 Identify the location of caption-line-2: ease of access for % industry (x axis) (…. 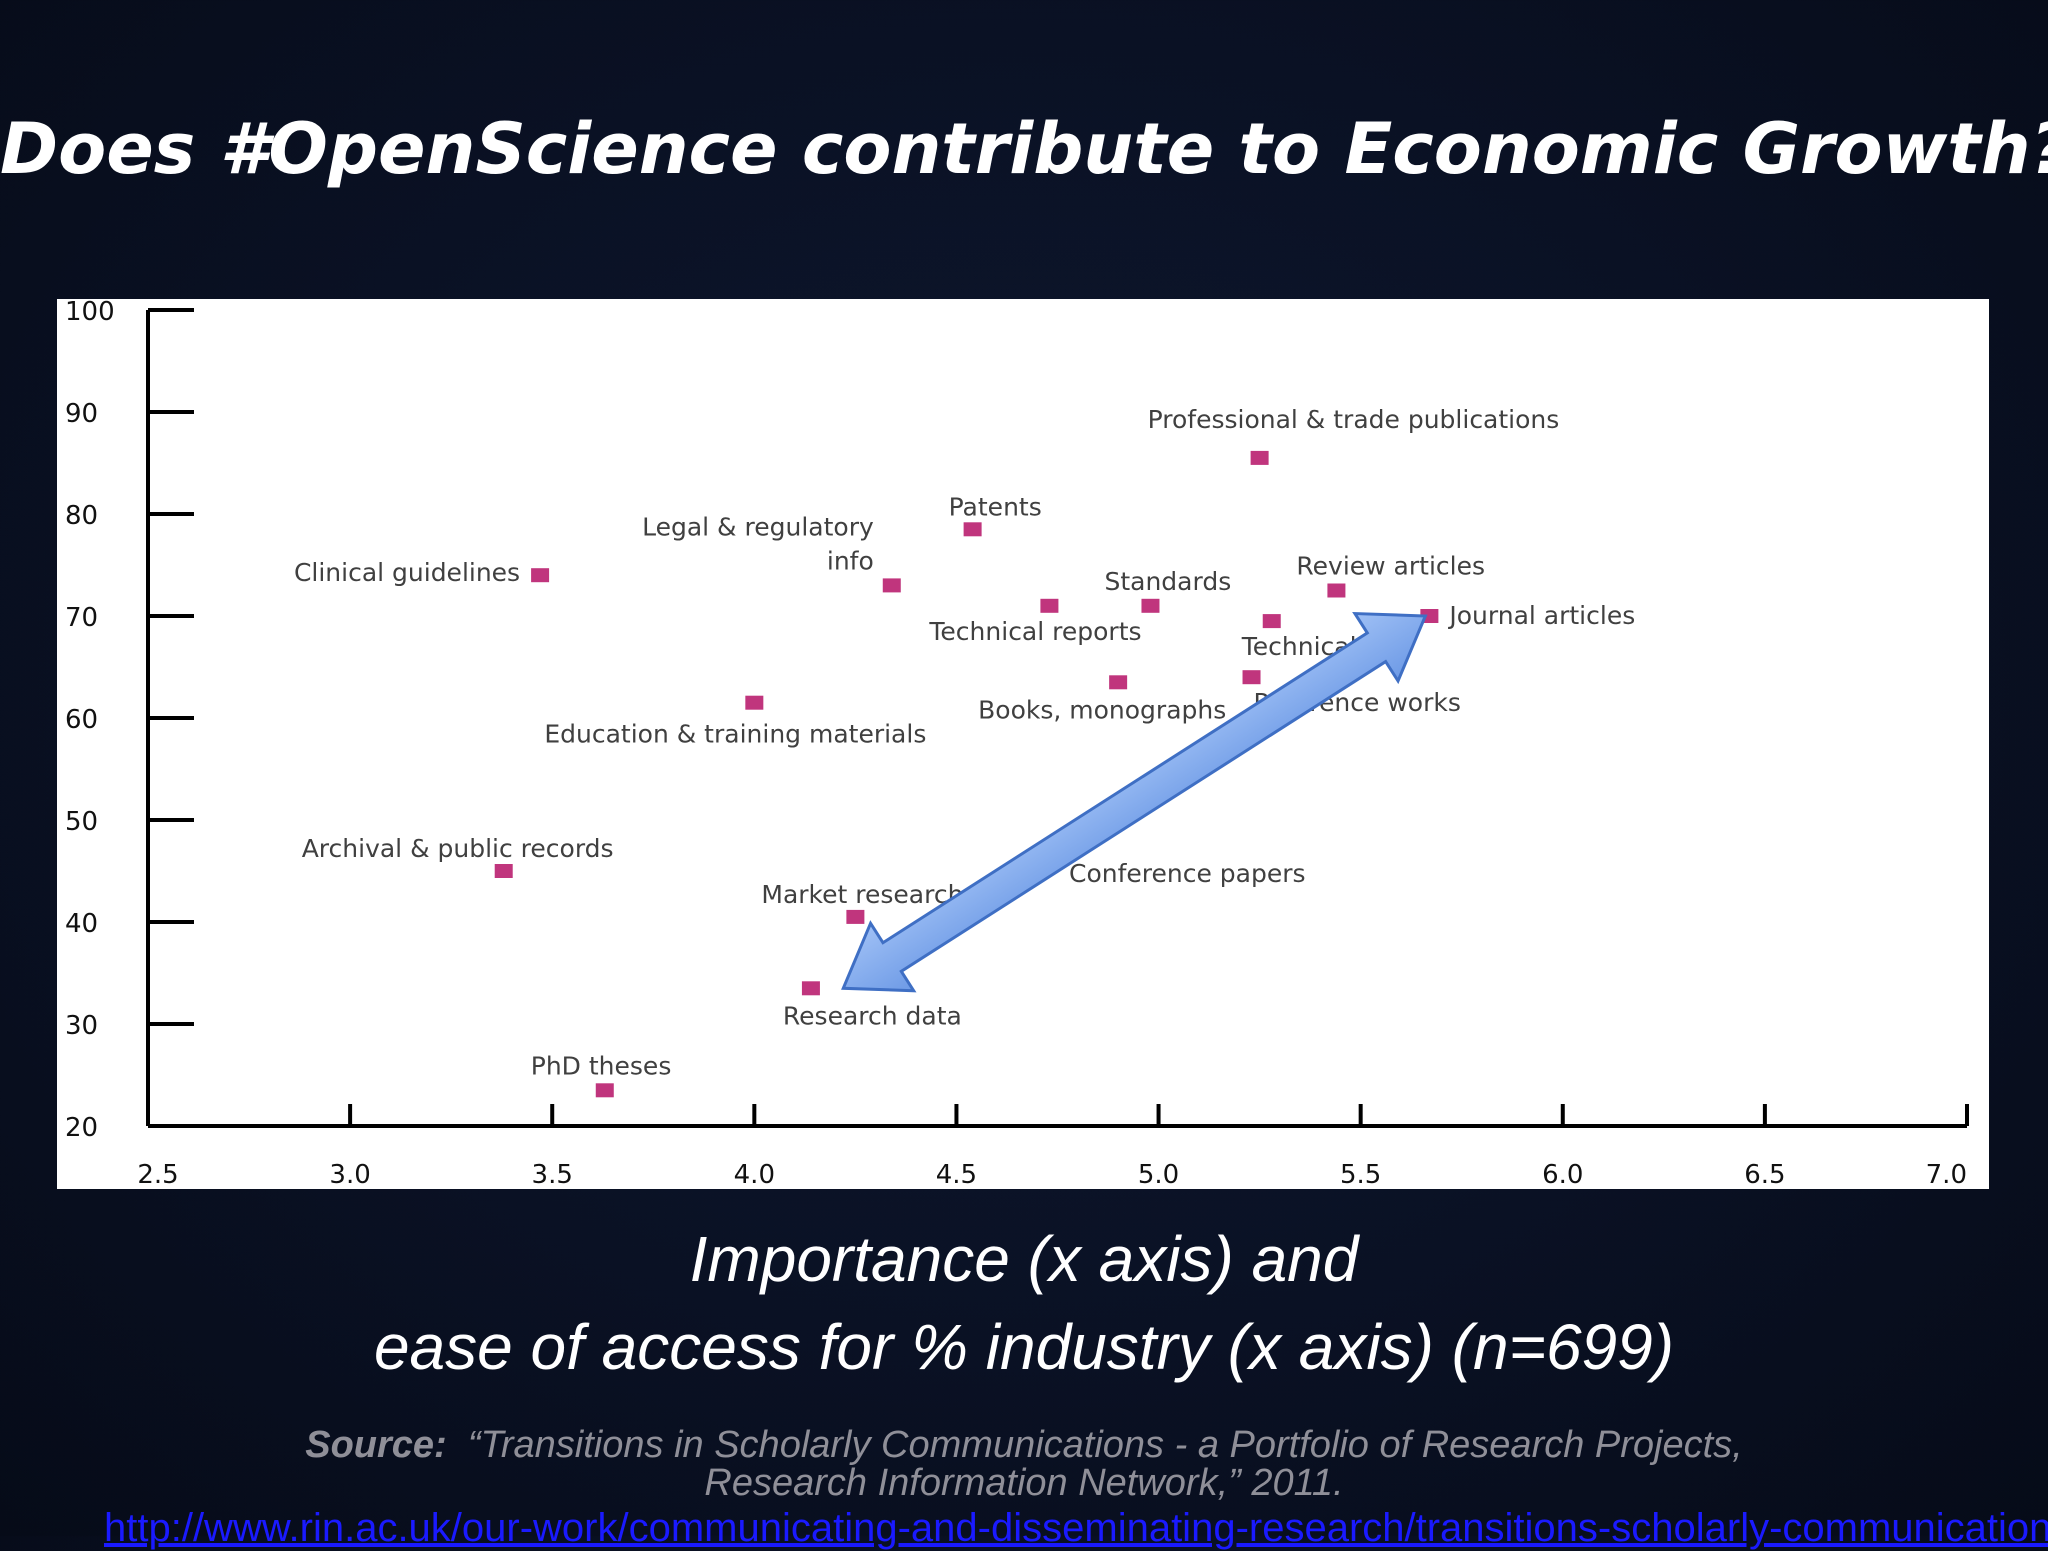
(1024, 1347).